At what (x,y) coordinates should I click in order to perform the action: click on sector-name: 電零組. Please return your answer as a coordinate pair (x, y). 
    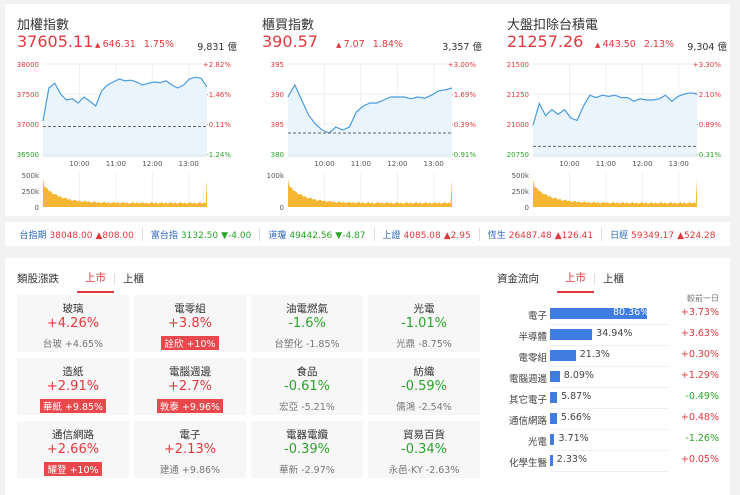
    Looking at the image, I should click on (190, 309).